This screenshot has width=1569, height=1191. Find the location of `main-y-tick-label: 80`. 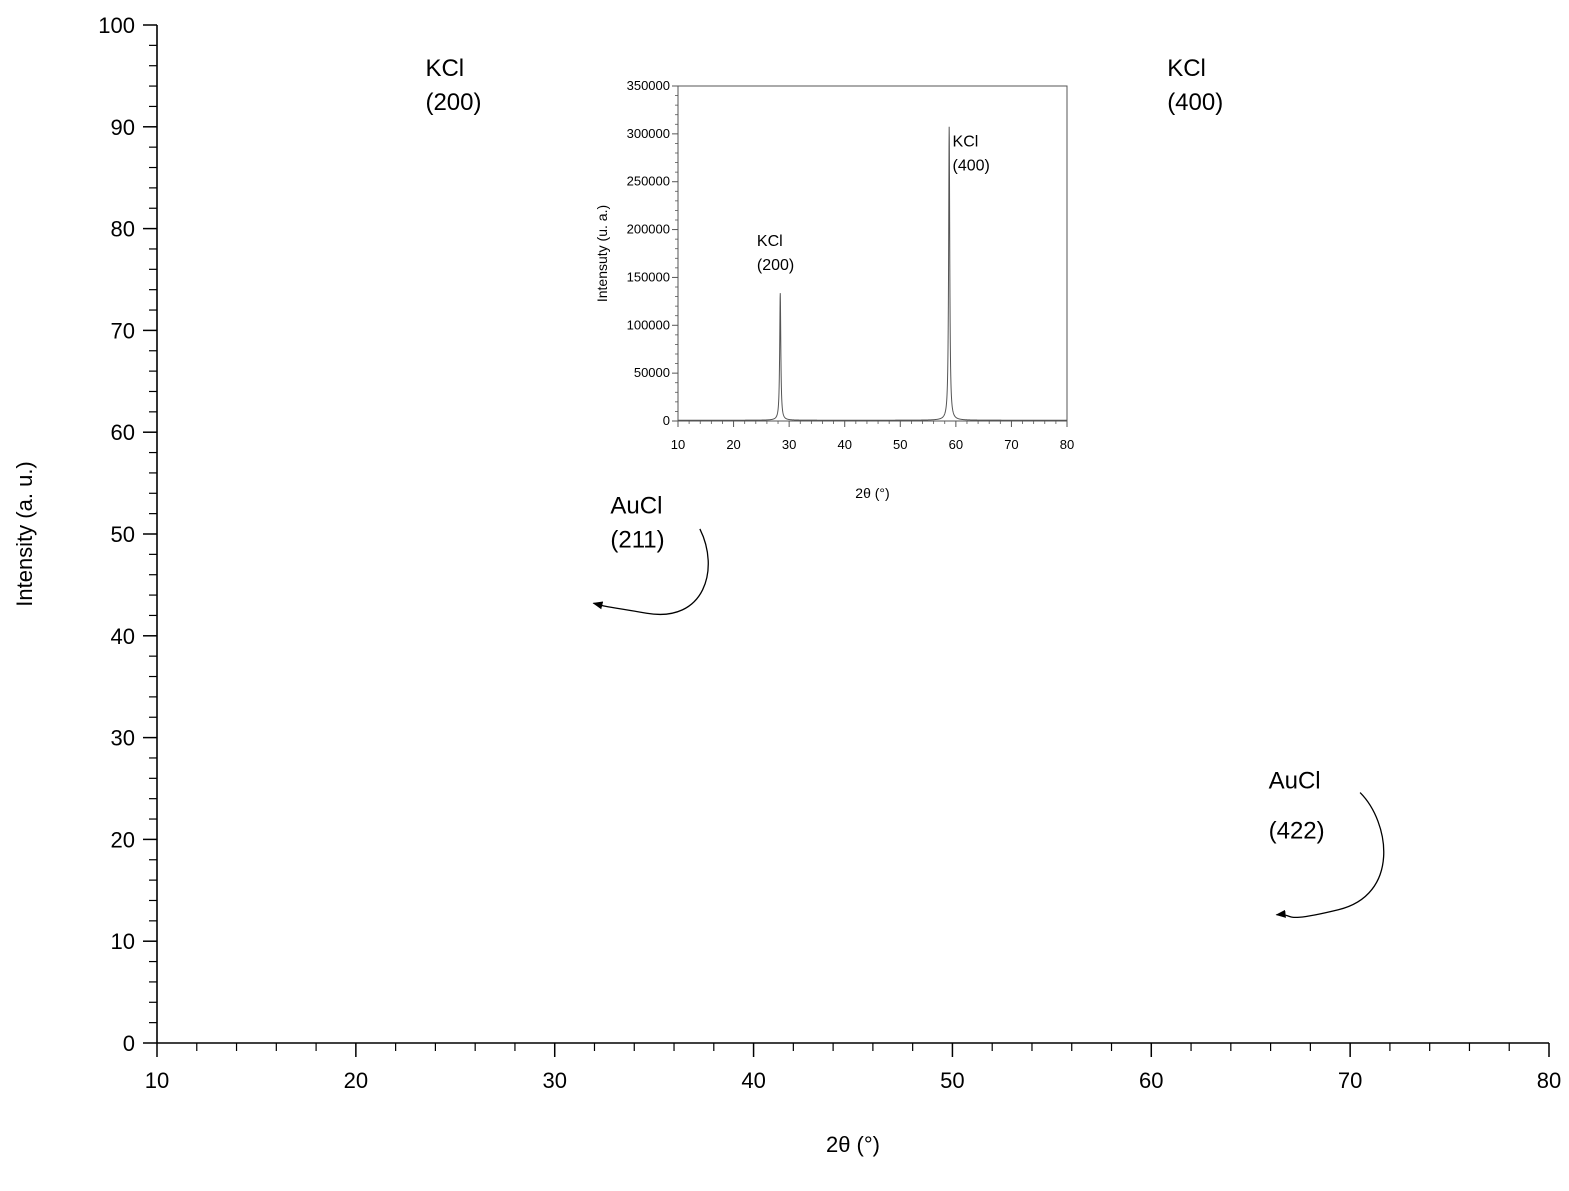

main-y-tick-label: 80 is located at coordinates (123, 229).